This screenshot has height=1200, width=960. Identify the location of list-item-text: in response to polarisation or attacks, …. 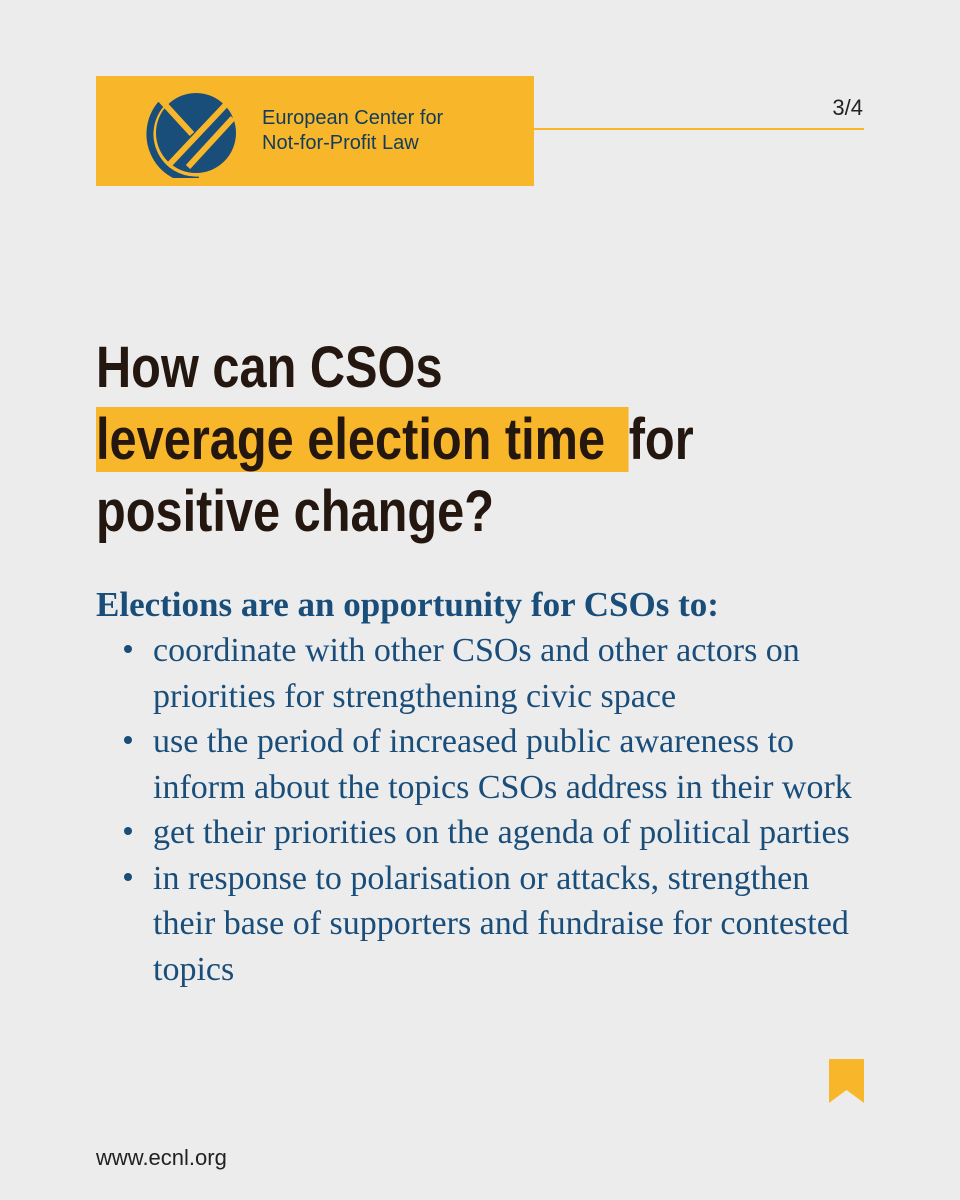
(501, 923).